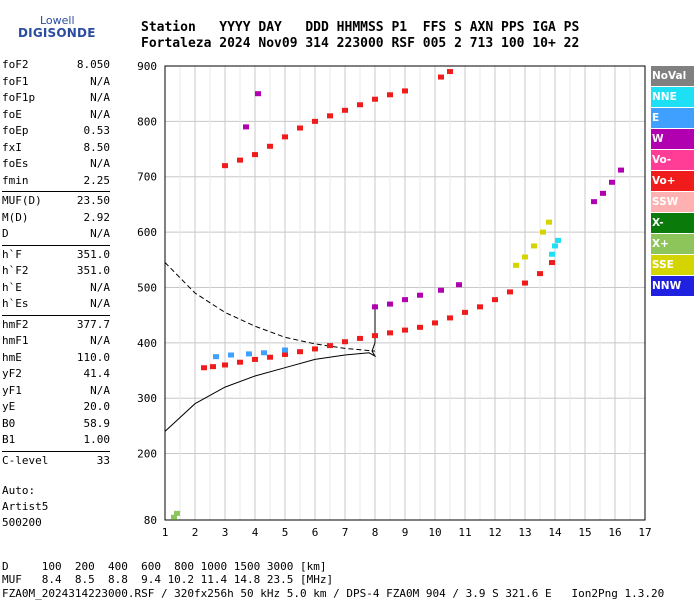 Image resolution: width=700 pixels, height=600 pixels. I want to click on param-label: MUF(D), so click(22, 200).